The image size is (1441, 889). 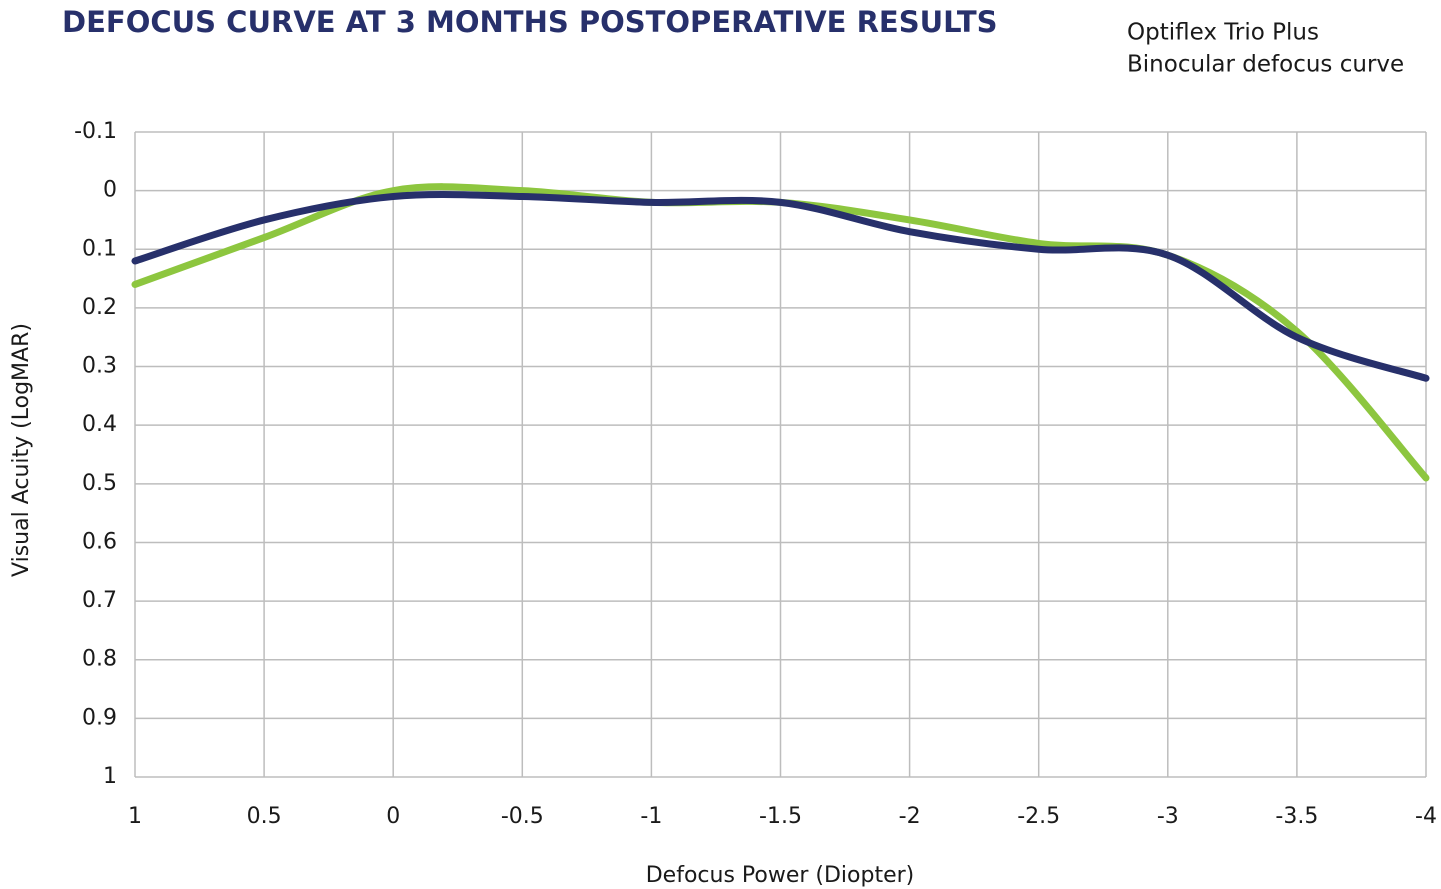 What do you see at coordinates (1265, 65) in the screenshot?
I see `subtitle: Binocular defocus curve` at bounding box center [1265, 65].